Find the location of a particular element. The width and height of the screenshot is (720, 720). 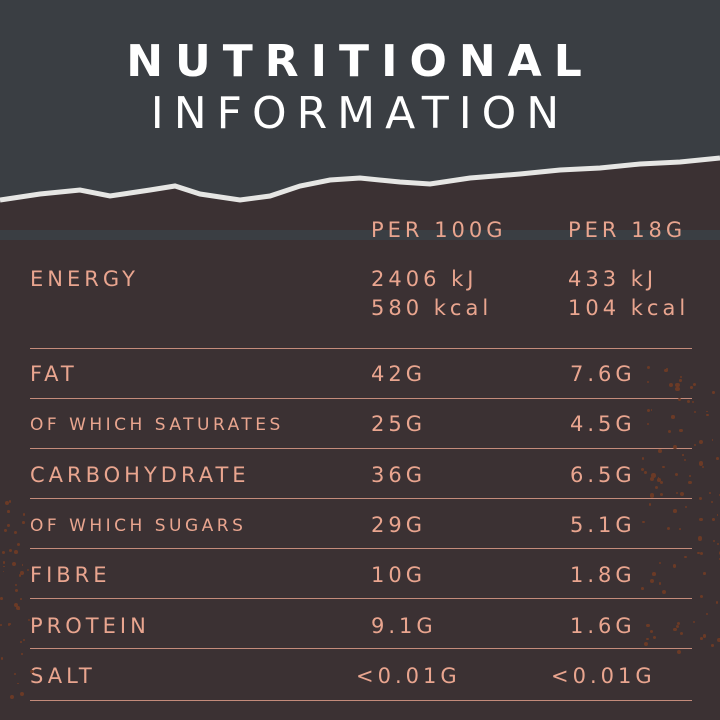

nutrient-label: SALT is located at coordinates (63, 675).